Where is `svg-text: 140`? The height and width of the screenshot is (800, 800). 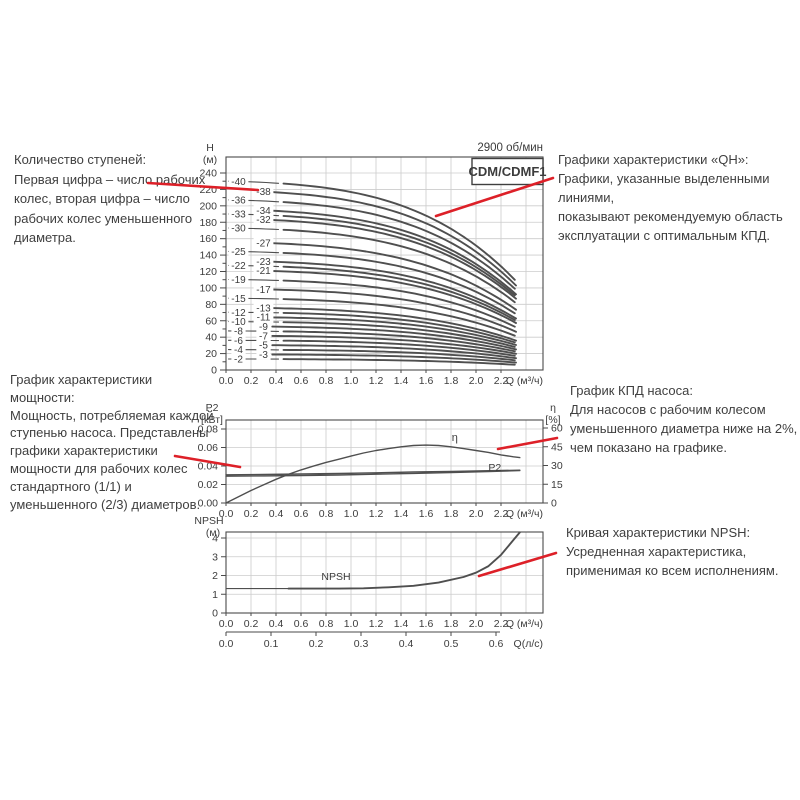 svg-text: 140 is located at coordinates (208, 256).